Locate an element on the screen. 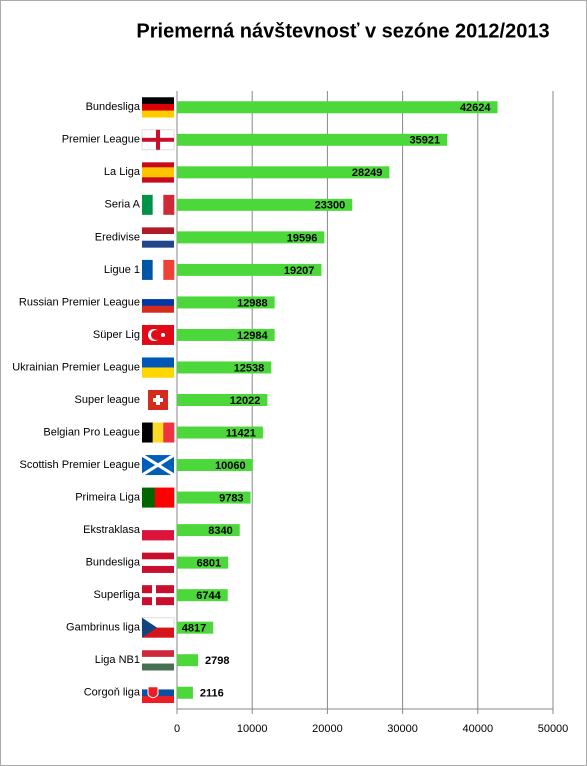 The image size is (587, 766). y-tick-label: Liga NB1 is located at coordinates (117, 660).